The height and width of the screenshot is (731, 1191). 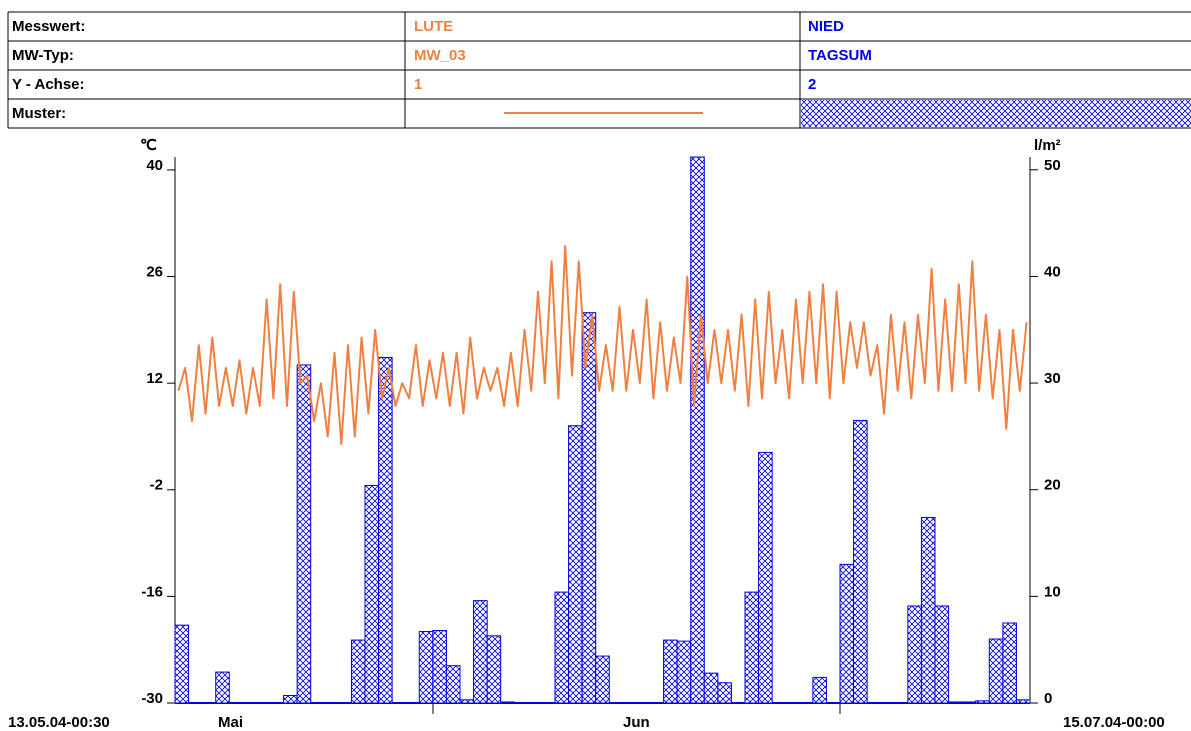 I want to click on series-name: LUTE, so click(x=433, y=26).